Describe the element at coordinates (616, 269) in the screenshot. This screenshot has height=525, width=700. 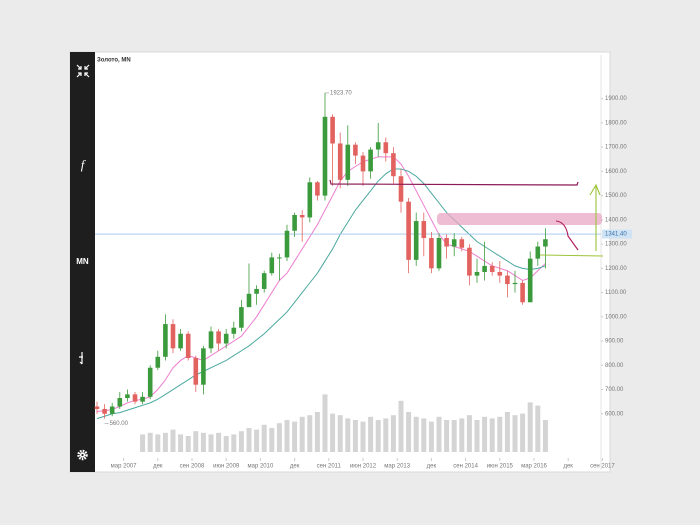
I see `y-tick-label: 1200.00` at that location.